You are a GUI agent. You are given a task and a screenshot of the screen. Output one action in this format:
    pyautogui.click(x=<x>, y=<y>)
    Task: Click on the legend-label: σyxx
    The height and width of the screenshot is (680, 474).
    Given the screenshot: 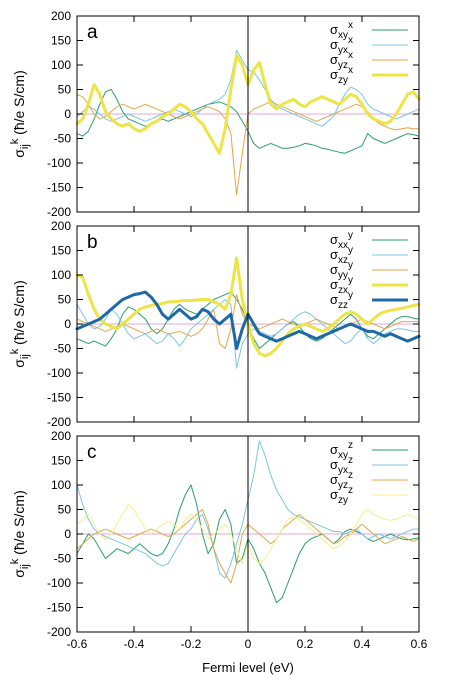 What is the action you would take?
    pyautogui.click(x=341, y=45)
    